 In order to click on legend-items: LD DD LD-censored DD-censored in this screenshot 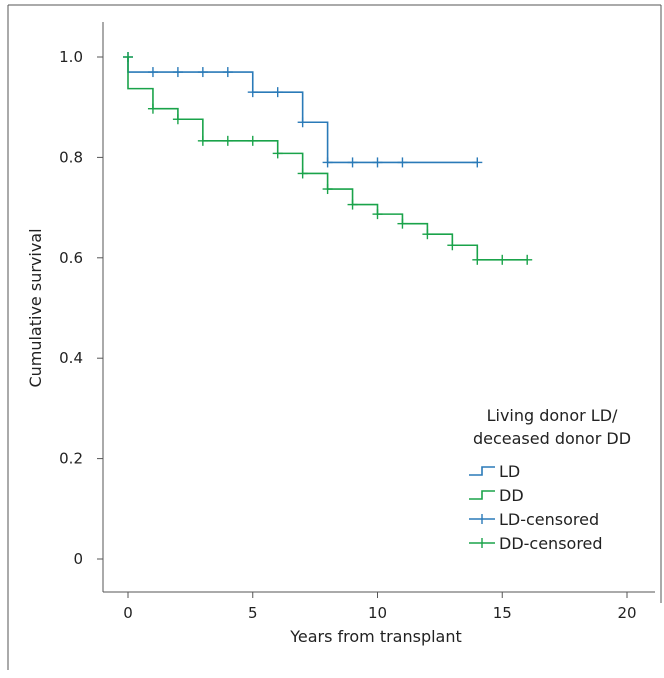, I will do `click(536, 507)`.